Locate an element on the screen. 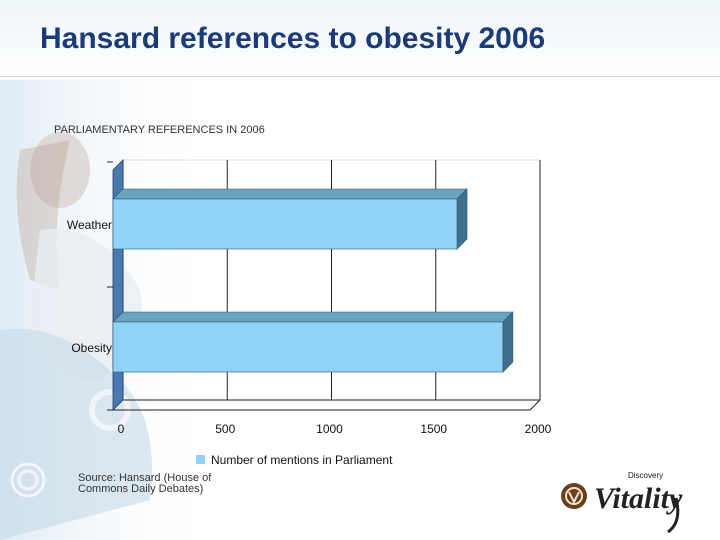 Image resolution: width=720 pixels, height=540 pixels. bar-obesity is located at coordinates (308, 347).